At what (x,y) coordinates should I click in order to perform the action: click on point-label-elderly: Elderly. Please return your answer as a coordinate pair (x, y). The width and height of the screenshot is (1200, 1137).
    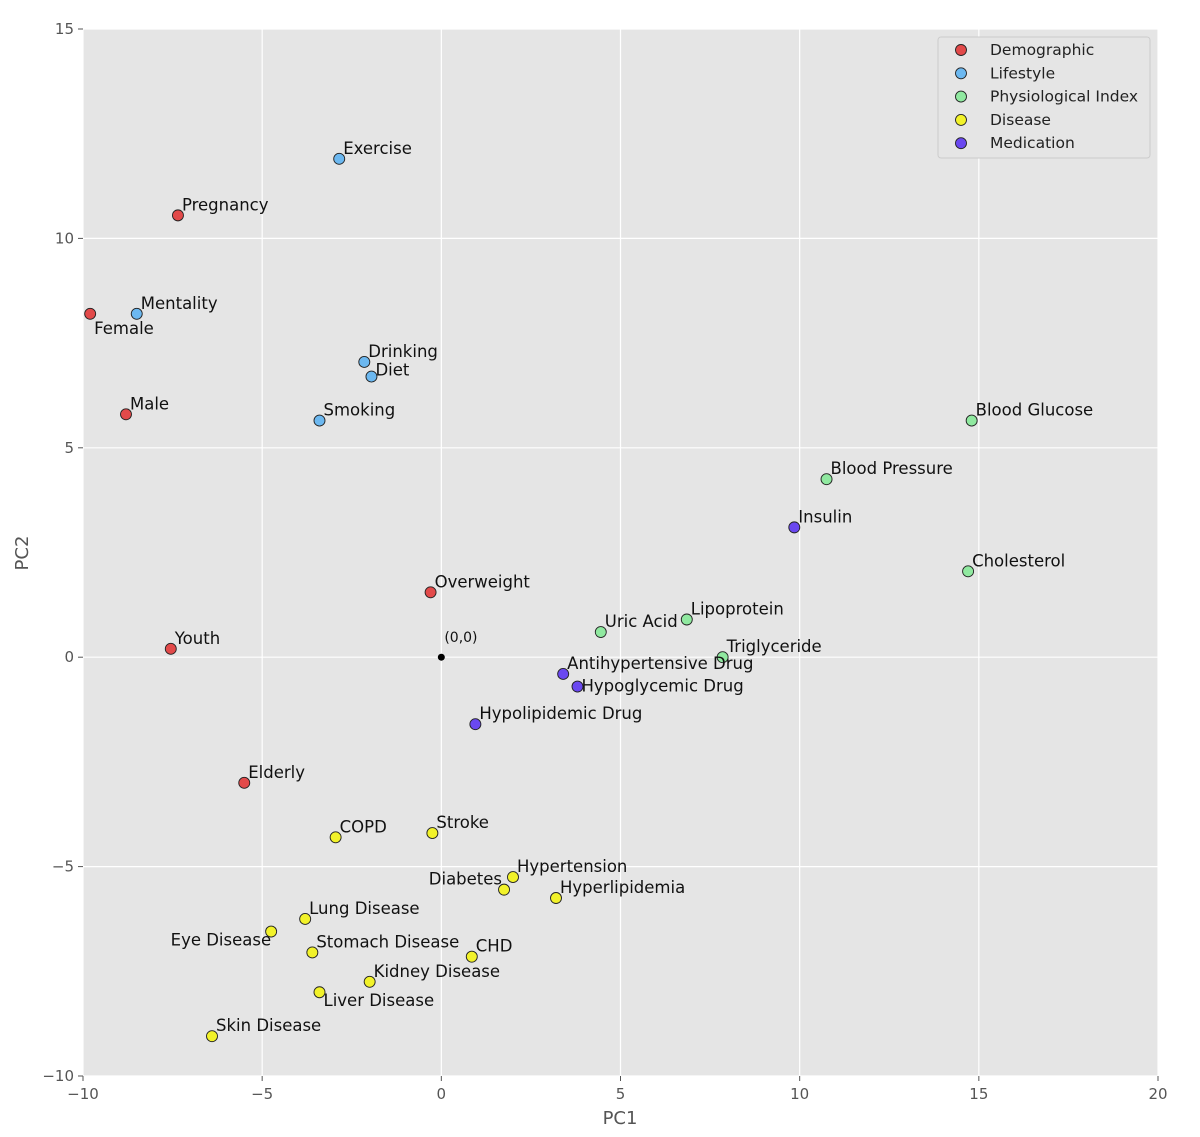
    Looking at the image, I should click on (276, 772).